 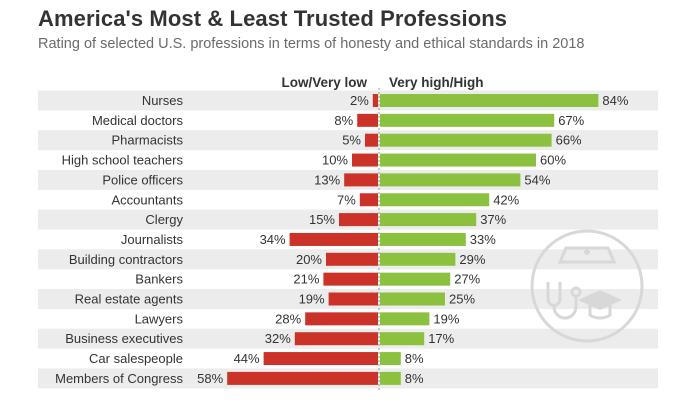 What do you see at coordinates (446, 318) in the screenshot?
I see `value-label-high: 19%` at bounding box center [446, 318].